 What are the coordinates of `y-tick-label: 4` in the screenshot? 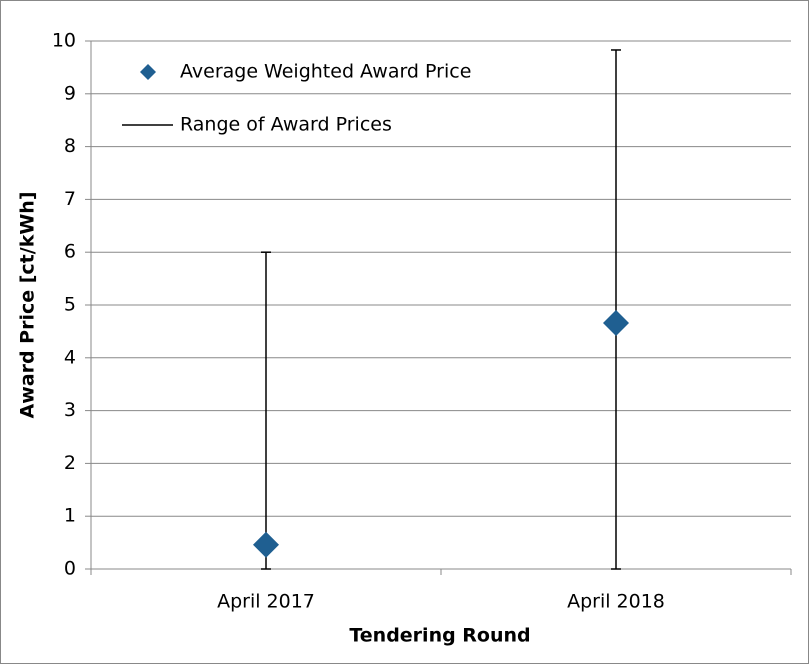 It's located at (70, 357).